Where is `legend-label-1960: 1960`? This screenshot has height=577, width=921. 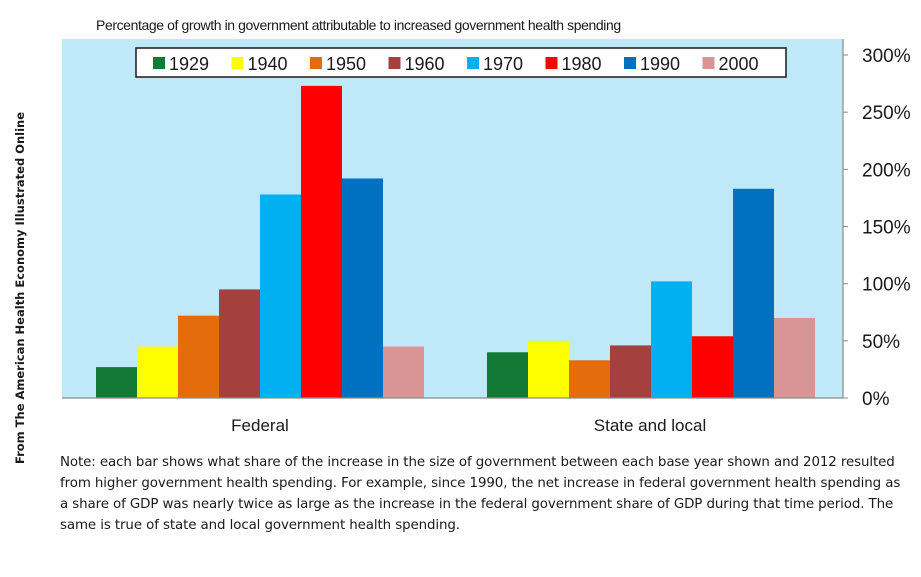 legend-label-1960: 1960 is located at coordinates (425, 64).